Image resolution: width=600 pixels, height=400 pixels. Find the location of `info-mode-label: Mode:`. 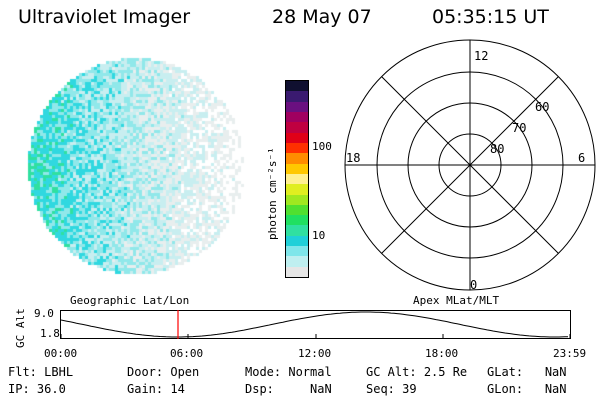

info-mode-label: Mode: is located at coordinates (263, 372).